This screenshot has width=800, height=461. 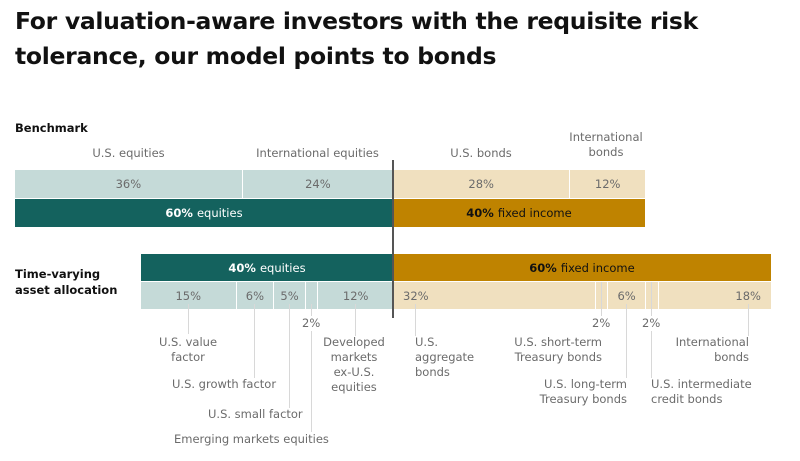 What do you see at coordinates (354, 372) in the screenshot?
I see `label-line: ex-U.S.` at bounding box center [354, 372].